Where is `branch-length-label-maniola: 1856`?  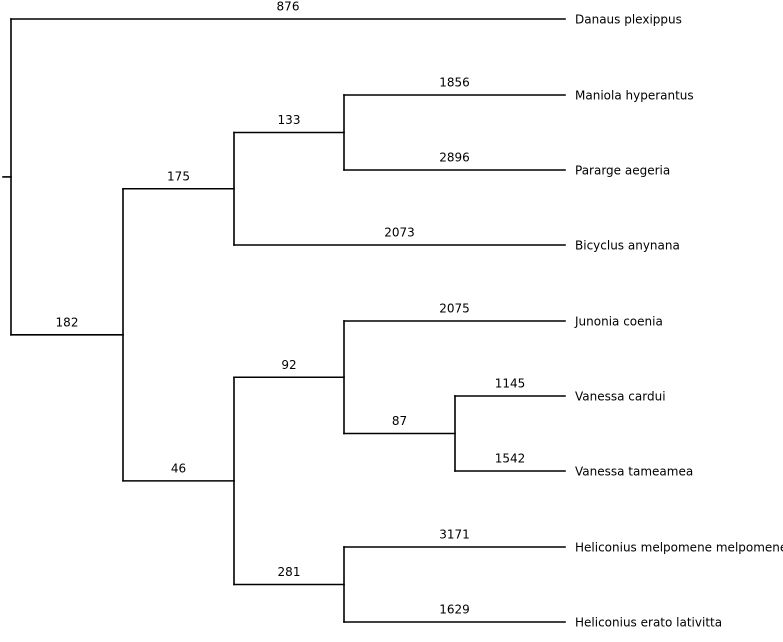 branch-length-label-maniola: 1856 is located at coordinates (454, 83).